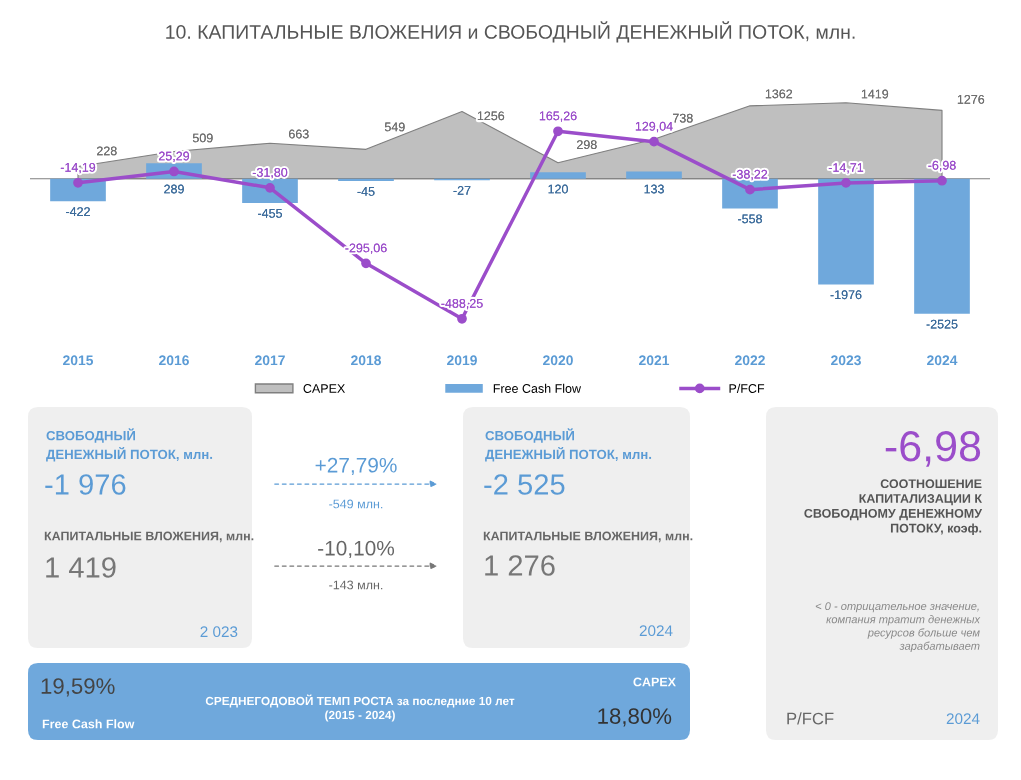  I want to click on data-label: 129,04, so click(654, 127).